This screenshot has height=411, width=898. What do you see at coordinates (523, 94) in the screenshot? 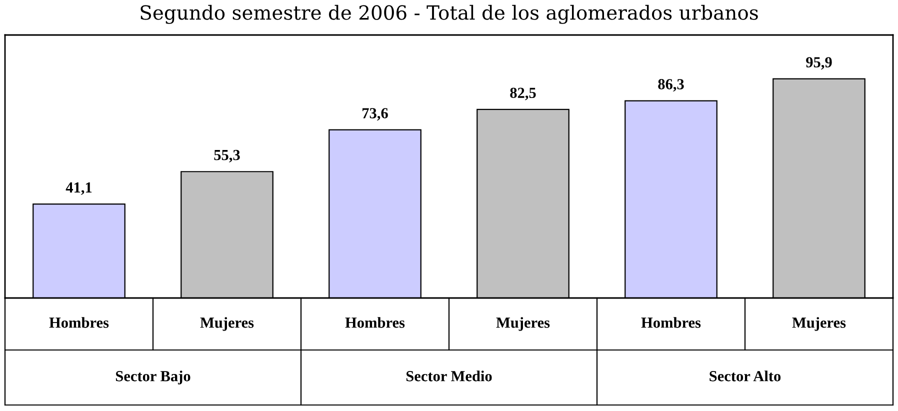
I see `data-label: 82,5` at bounding box center [523, 94].